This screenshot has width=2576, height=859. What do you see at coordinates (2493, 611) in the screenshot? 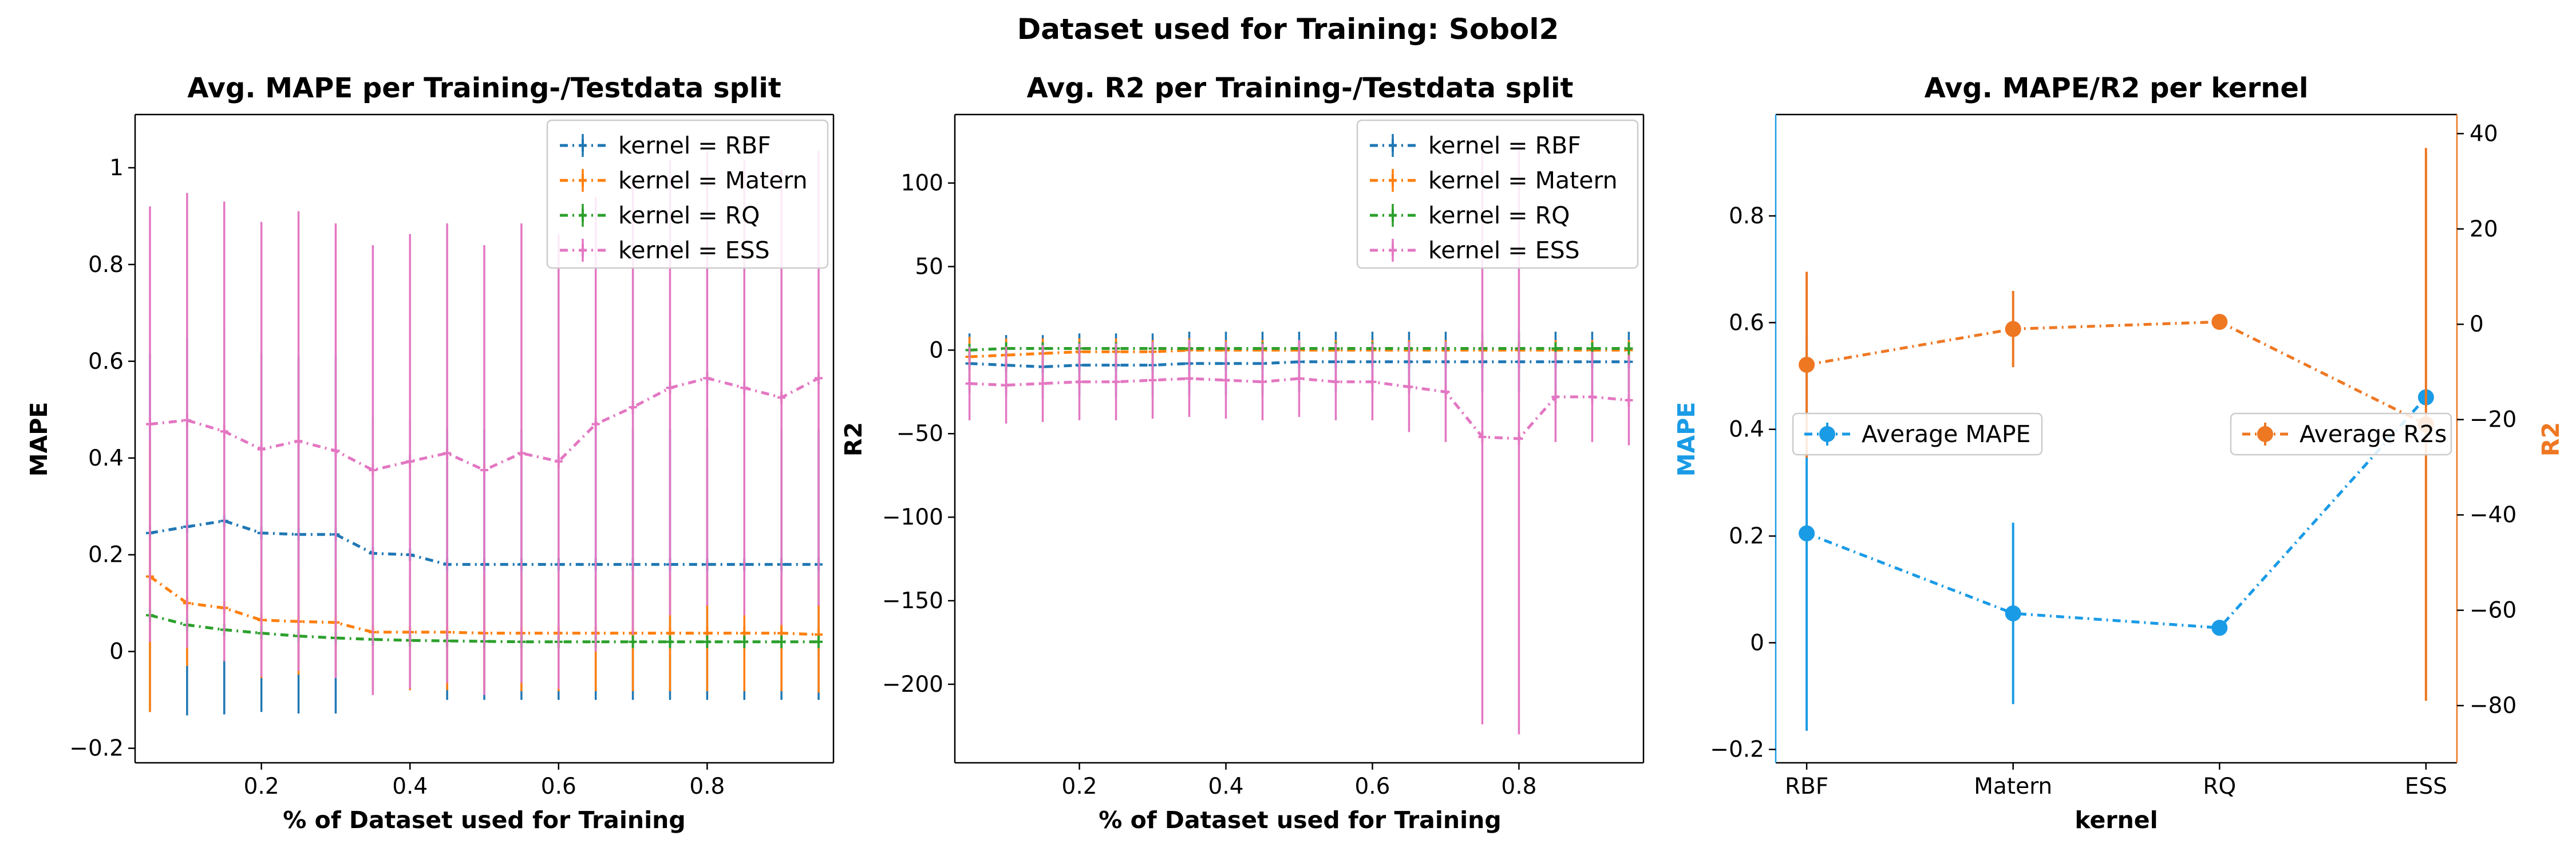
I see `y-right-tick-label: −60` at bounding box center [2493, 611].